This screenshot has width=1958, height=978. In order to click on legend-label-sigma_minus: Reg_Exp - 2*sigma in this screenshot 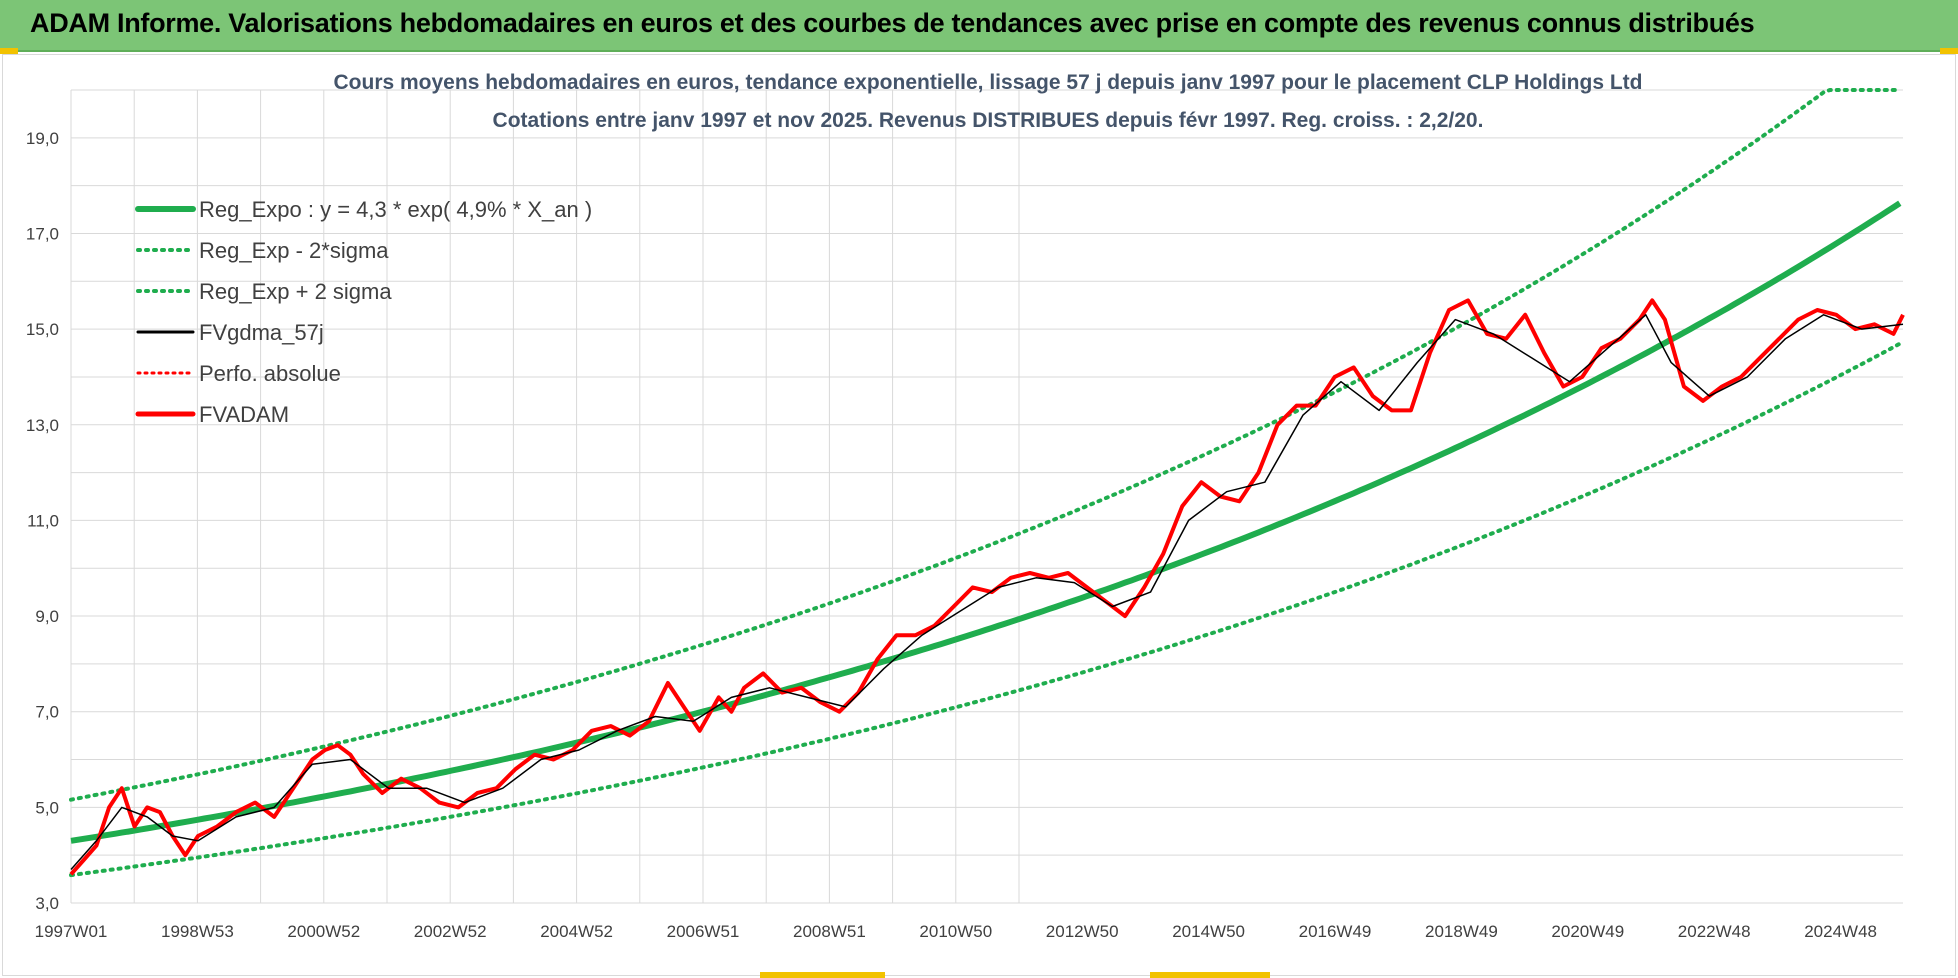, I will do `click(294, 250)`.